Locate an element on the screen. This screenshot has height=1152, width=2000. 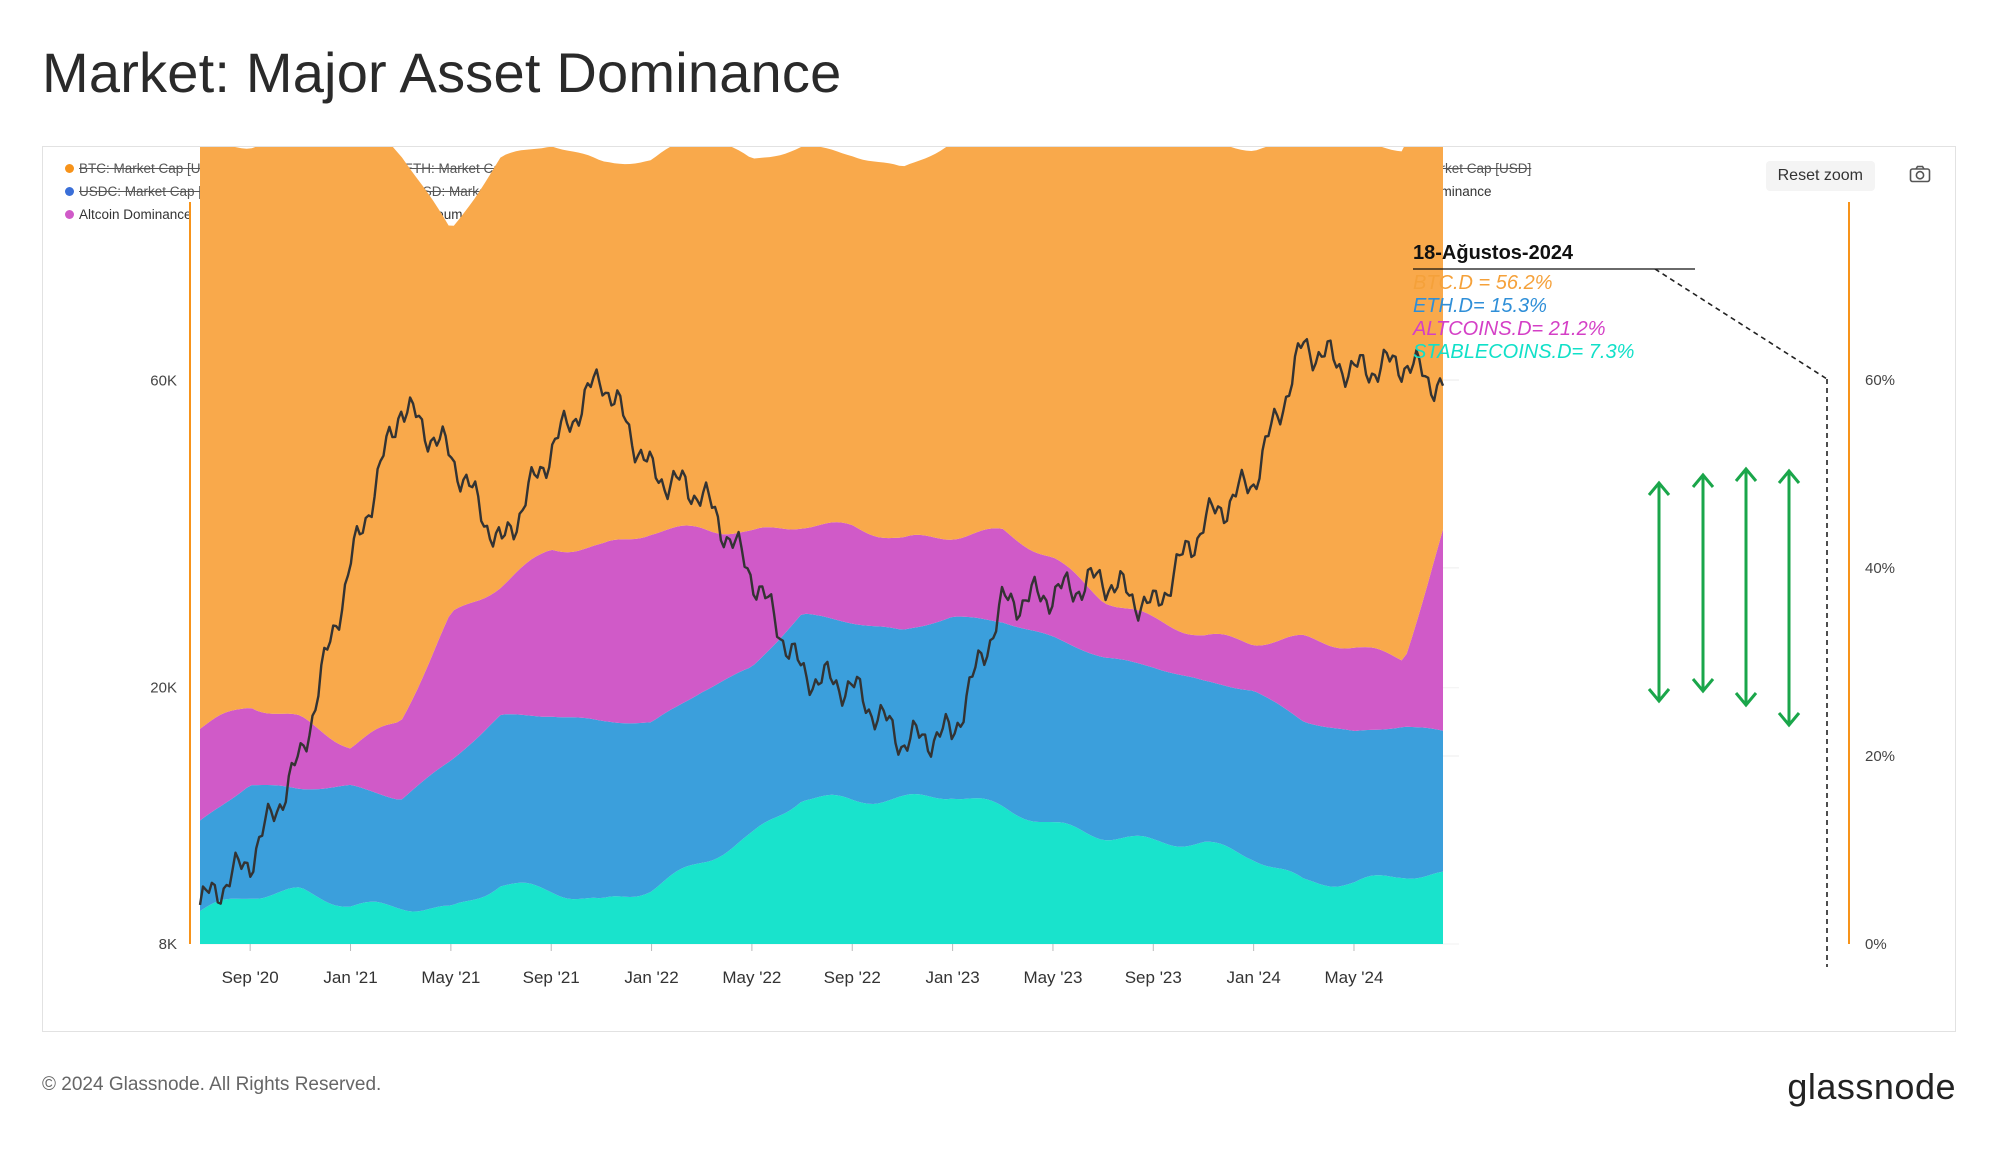
x-tick-label: Sep '20 is located at coordinates (250, 977).